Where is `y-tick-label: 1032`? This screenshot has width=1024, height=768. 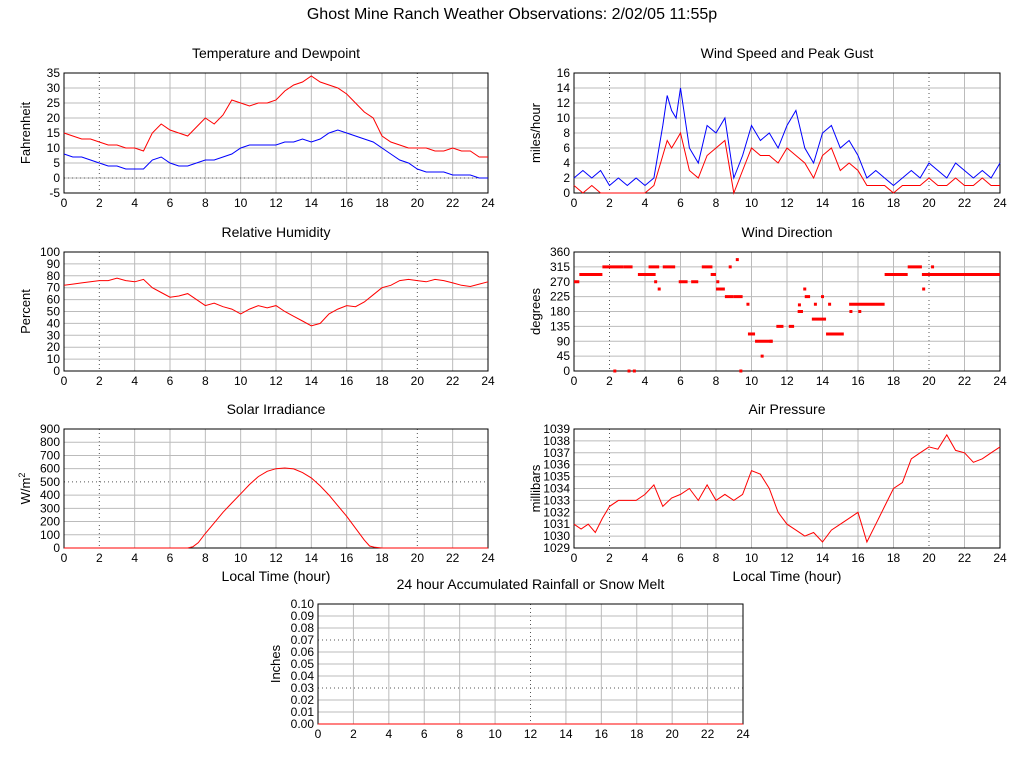 y-tick-label: 1032 is located at coordinates (556, 512).